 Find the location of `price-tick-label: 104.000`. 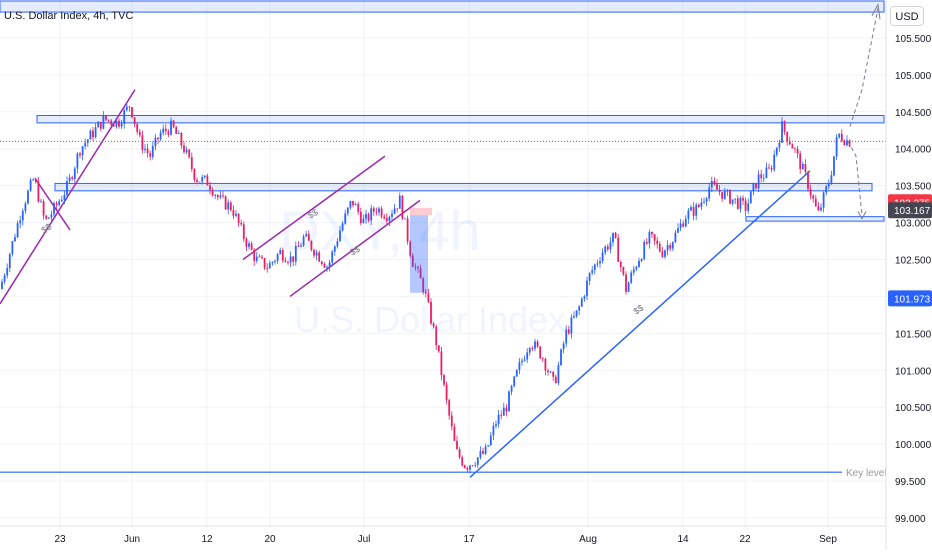

price-tick-label: 104.000 is located at coordinates (913, 150).